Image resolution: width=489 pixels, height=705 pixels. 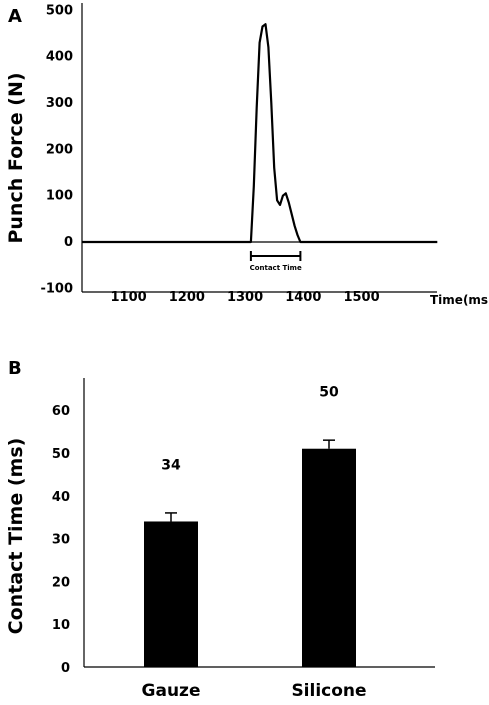 What do you see at coordinates (59, 196) in the screenshot?
I see `panel-a-y-tick-label: 100` at bounding box center [59, 196].